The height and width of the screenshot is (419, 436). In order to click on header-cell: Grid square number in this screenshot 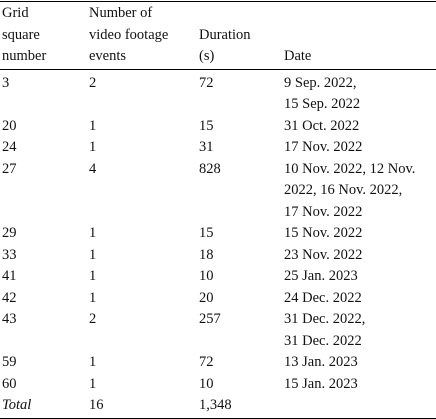, I will do `click(24, 34)`.